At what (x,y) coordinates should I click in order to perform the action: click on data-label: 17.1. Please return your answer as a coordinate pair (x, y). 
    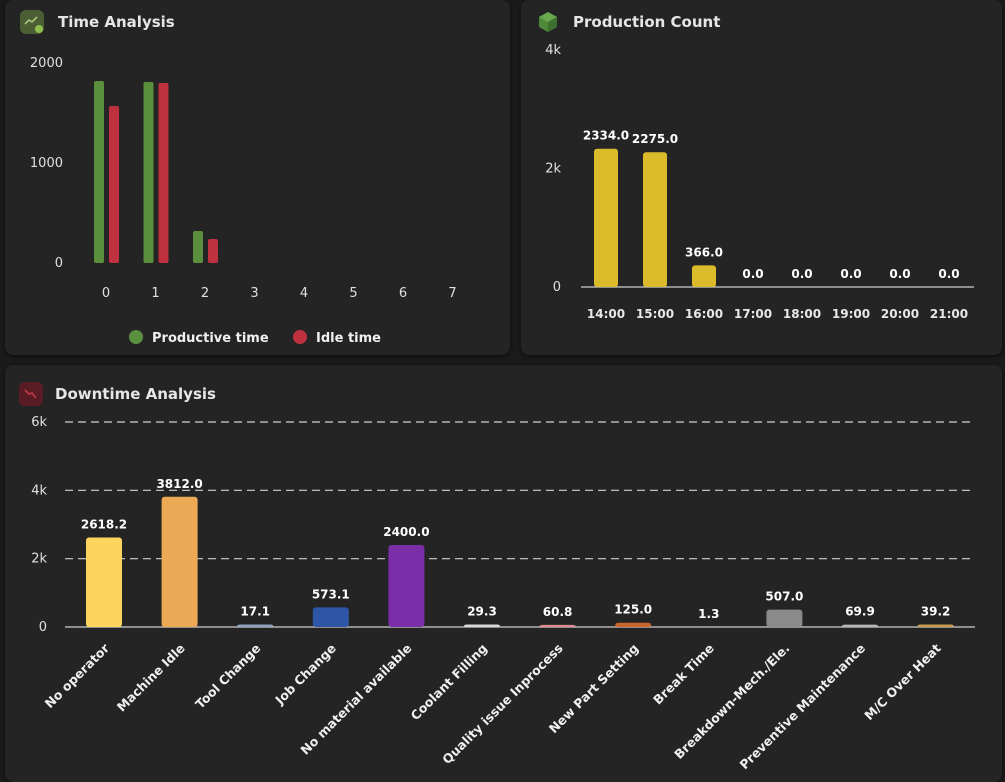
    Looking at the image, I should click on (255, 612).